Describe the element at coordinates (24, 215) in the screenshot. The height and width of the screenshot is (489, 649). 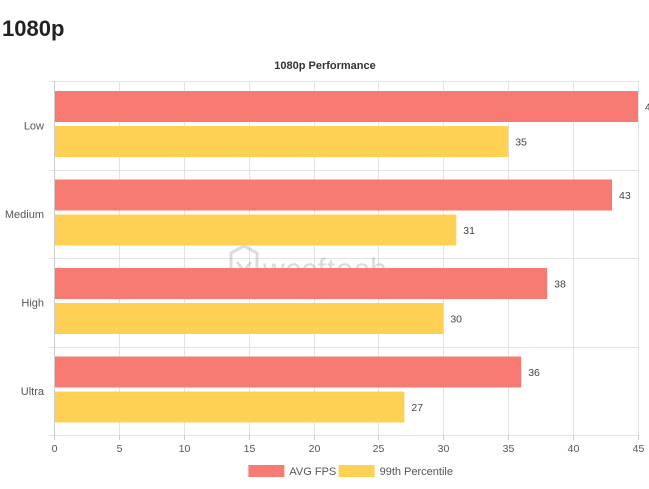
I see `category-label: Medium` at that location.